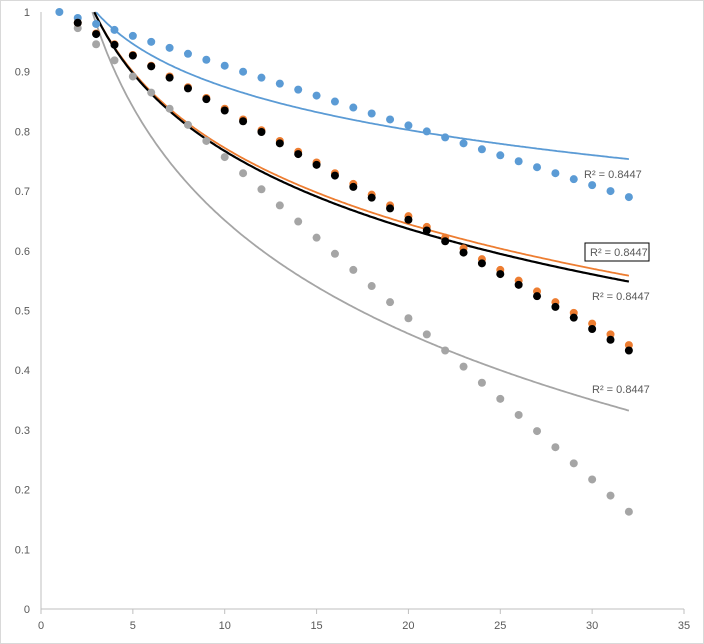  What do you see at coordinates (22, 550) in the screenshot?
I see `y-tick-label: 0.1` at bounding box center [22, 550].